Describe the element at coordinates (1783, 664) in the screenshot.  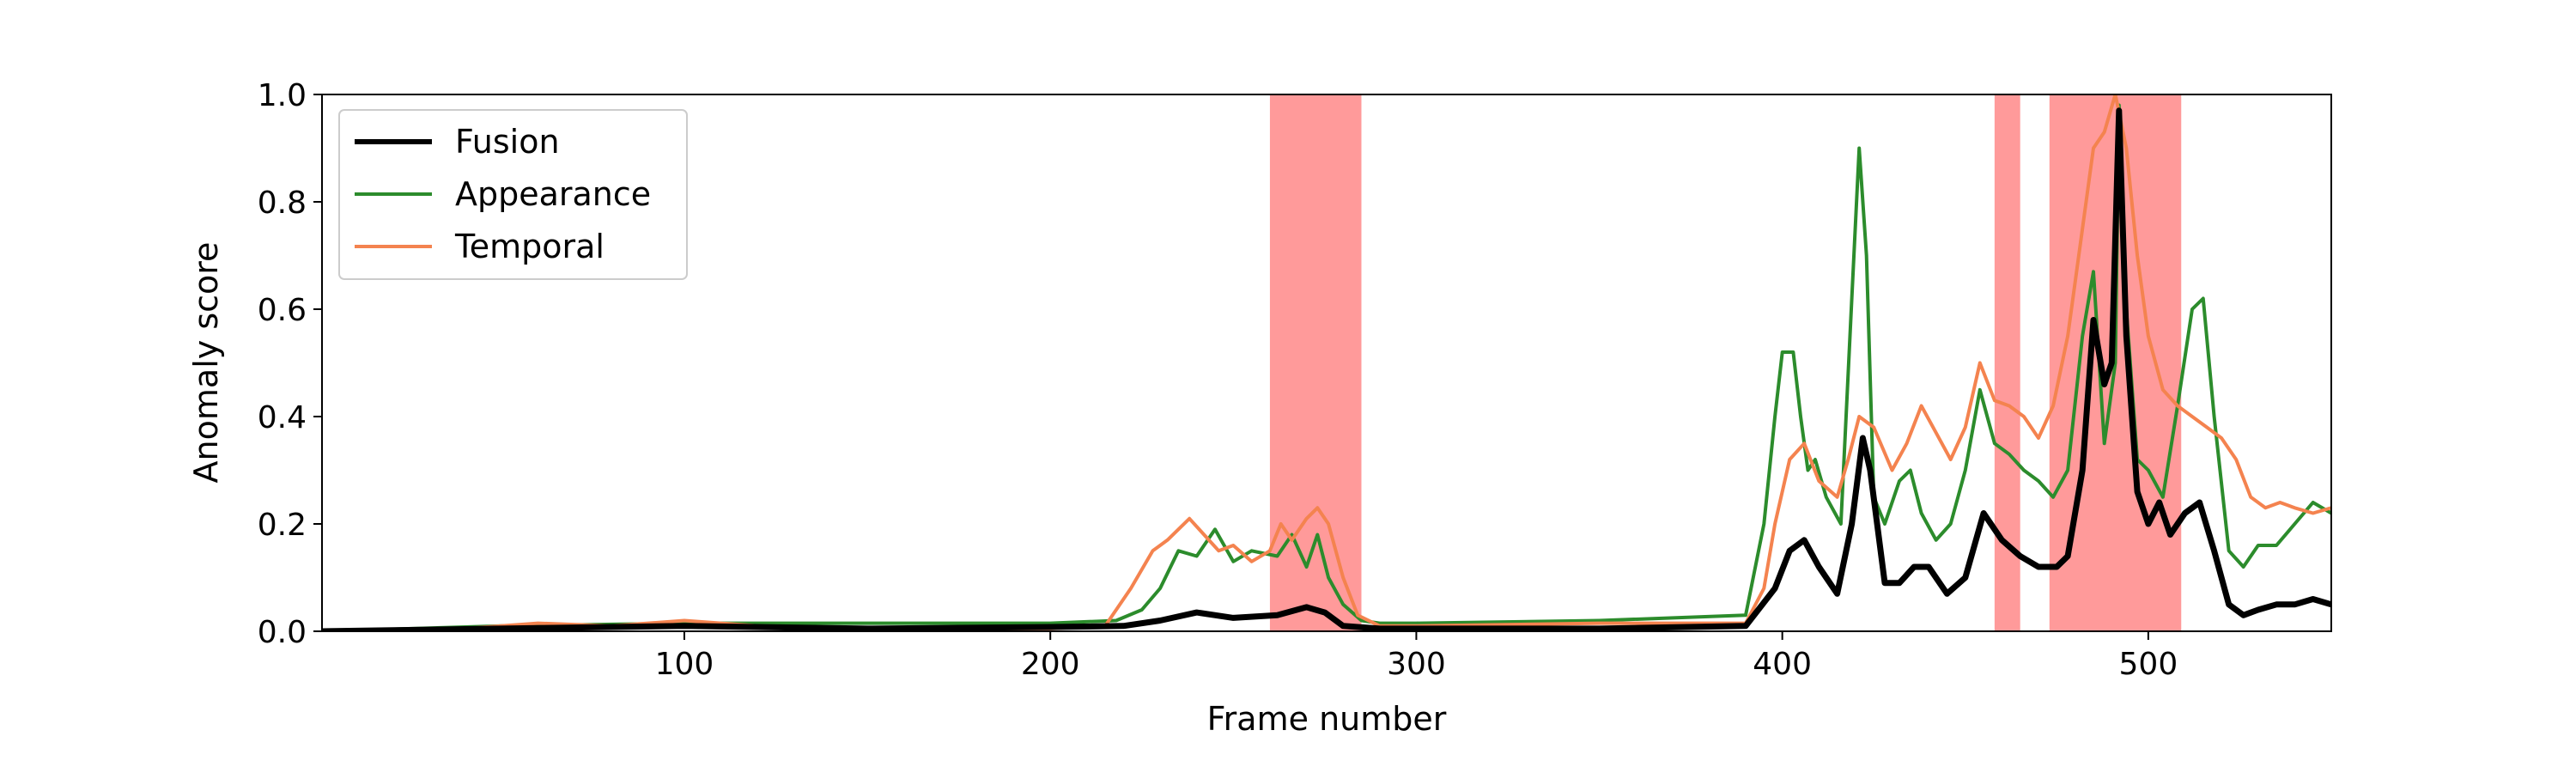
I see `x-tick-label-400: 400` at that location.